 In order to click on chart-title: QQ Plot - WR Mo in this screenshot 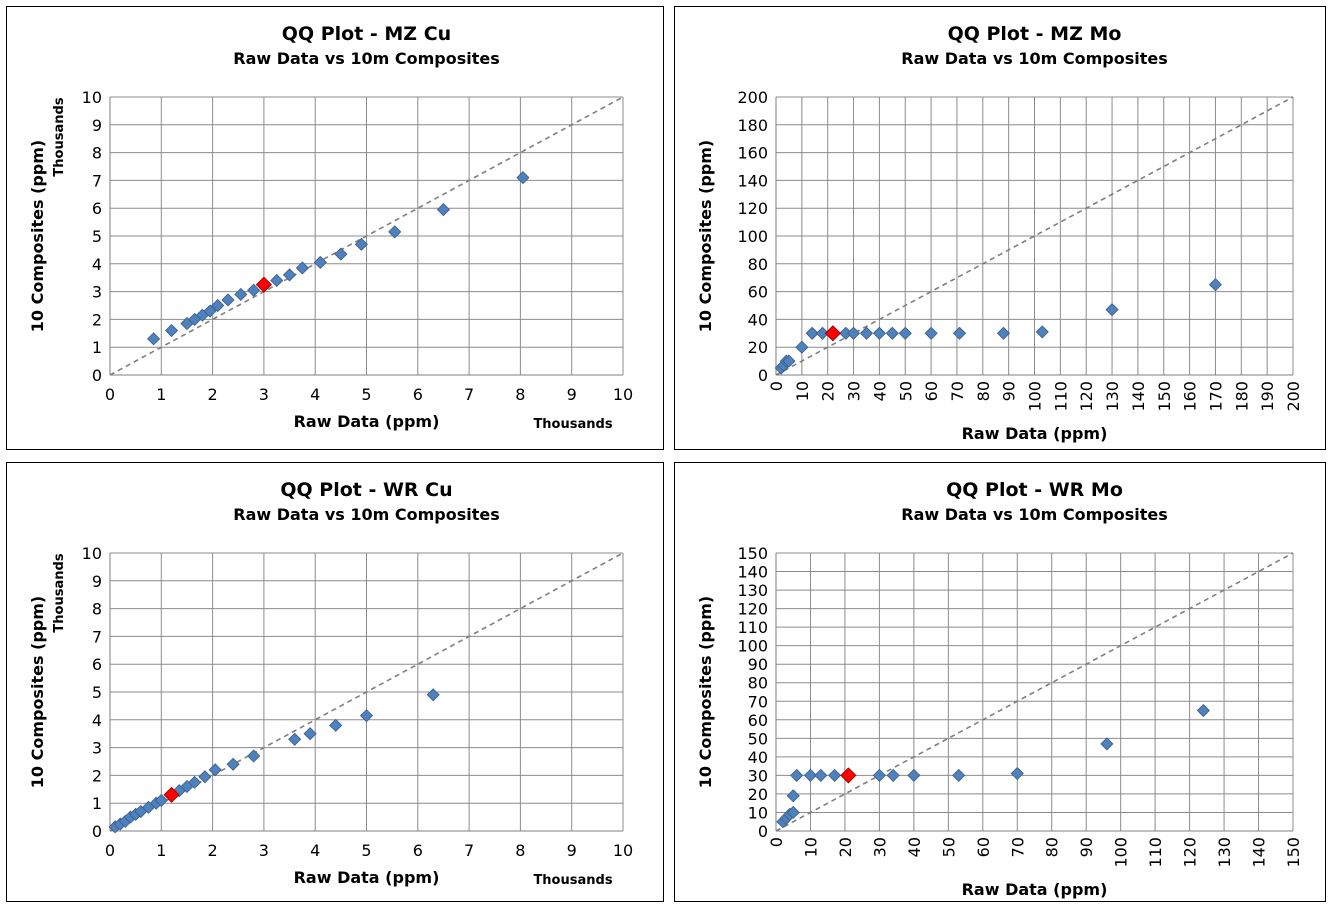, I will do `click(1034, 490)`.